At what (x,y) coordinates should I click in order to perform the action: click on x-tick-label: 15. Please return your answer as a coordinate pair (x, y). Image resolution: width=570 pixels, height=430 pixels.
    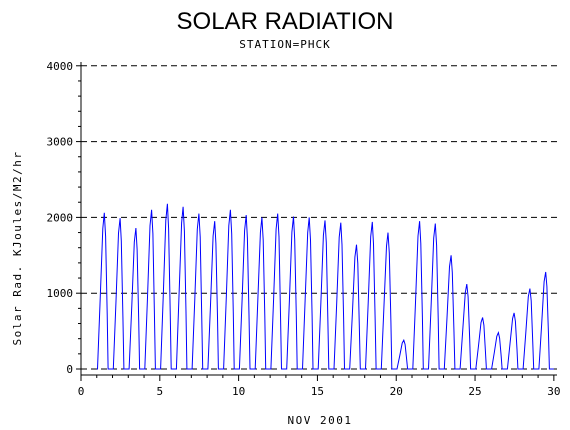
    Looking at the image, I should click on (317, 391).